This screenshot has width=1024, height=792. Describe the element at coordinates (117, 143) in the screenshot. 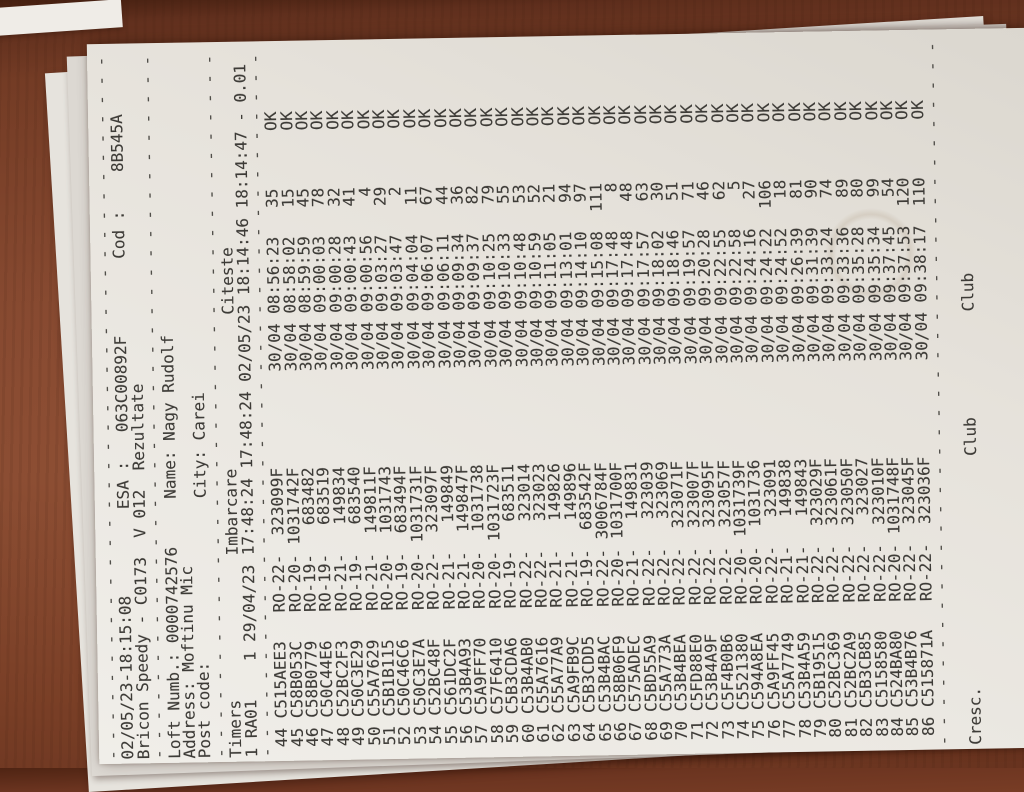

I see `cod-value: 8B545A` at that location.